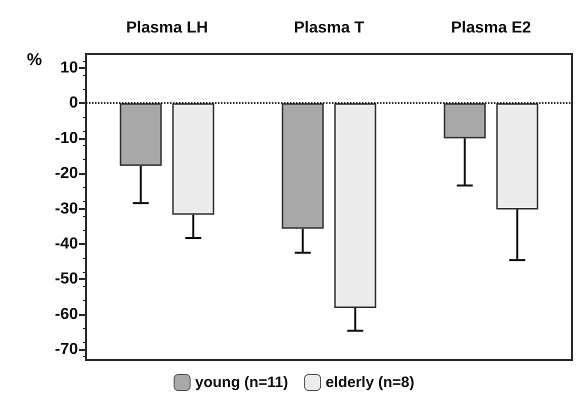  What do you see at coordinates (66, 138) in the screenshot?
I see `y-tick-label: -10` at bounding box center [66, 138].